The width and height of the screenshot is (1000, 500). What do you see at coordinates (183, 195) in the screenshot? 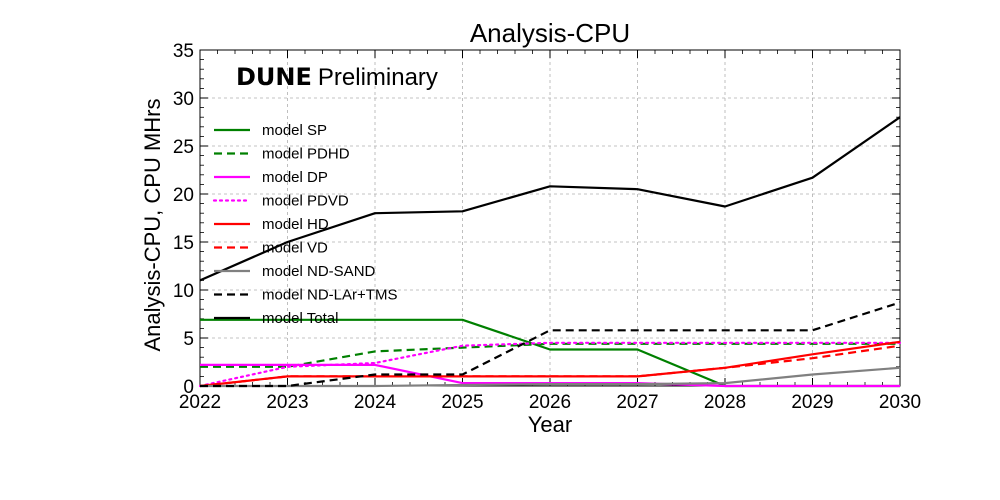
I see `y-tick-label: 20` at bounding box center [183, 195].